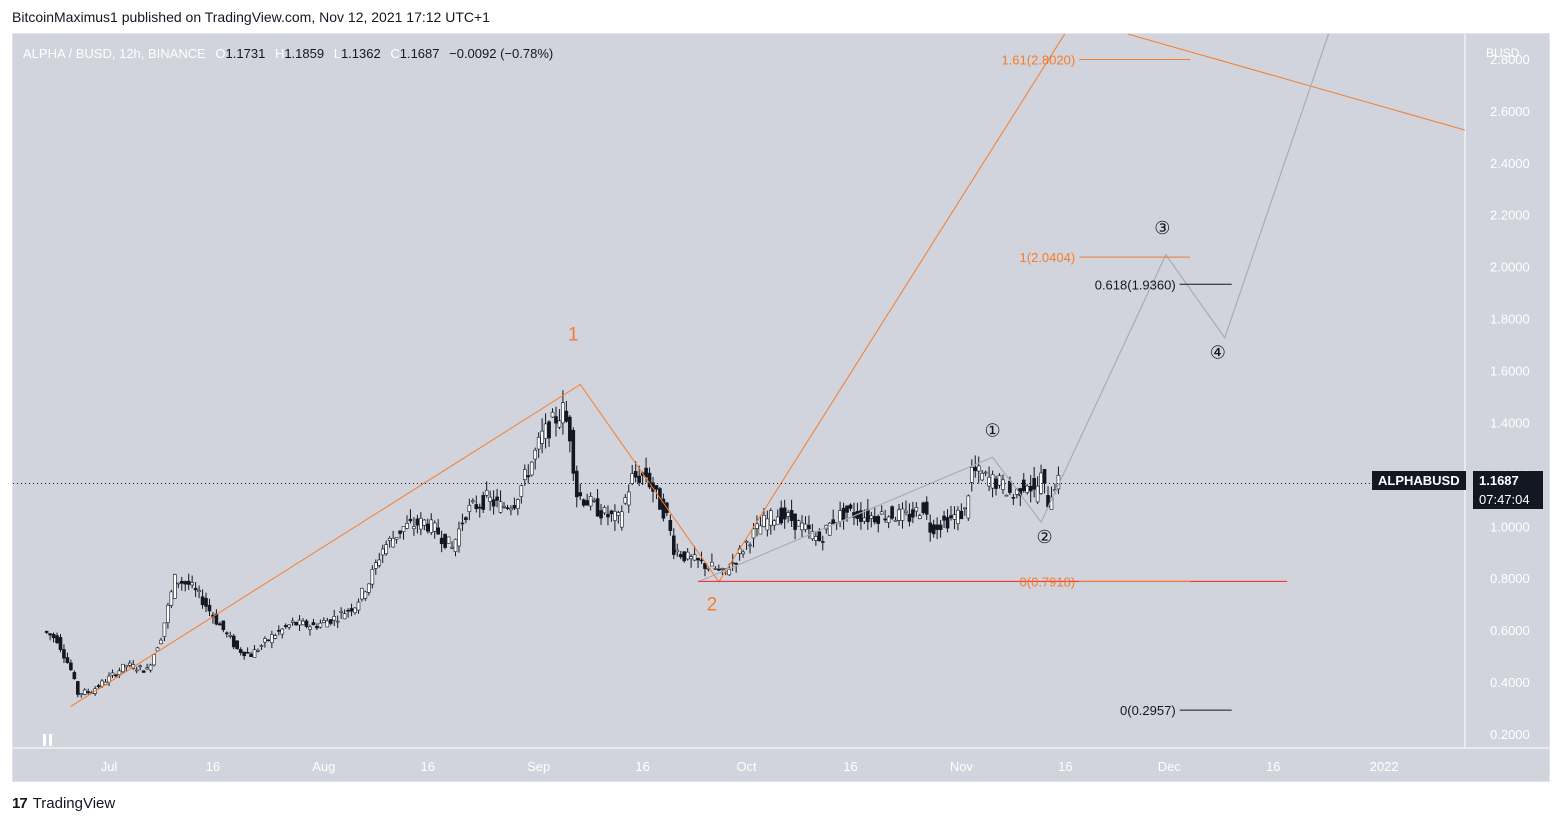  What do you see at coordinates (1148, 710) in the screenshot?
I see `fib-level-label: 0(0.2957)` at bounding box center [1148, 710].